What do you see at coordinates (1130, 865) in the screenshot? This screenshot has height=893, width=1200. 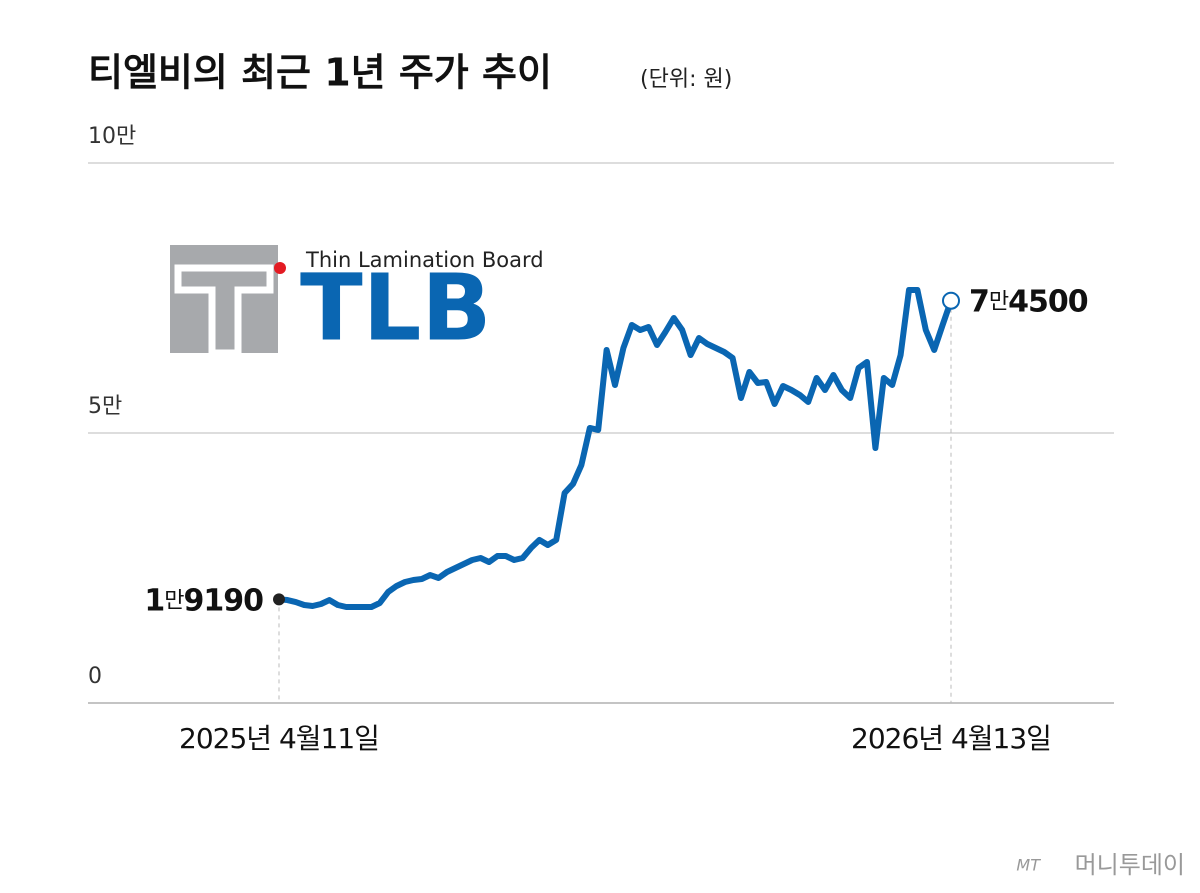 I see `source-name: 머니투데이` at bounding box center [1130, 865].